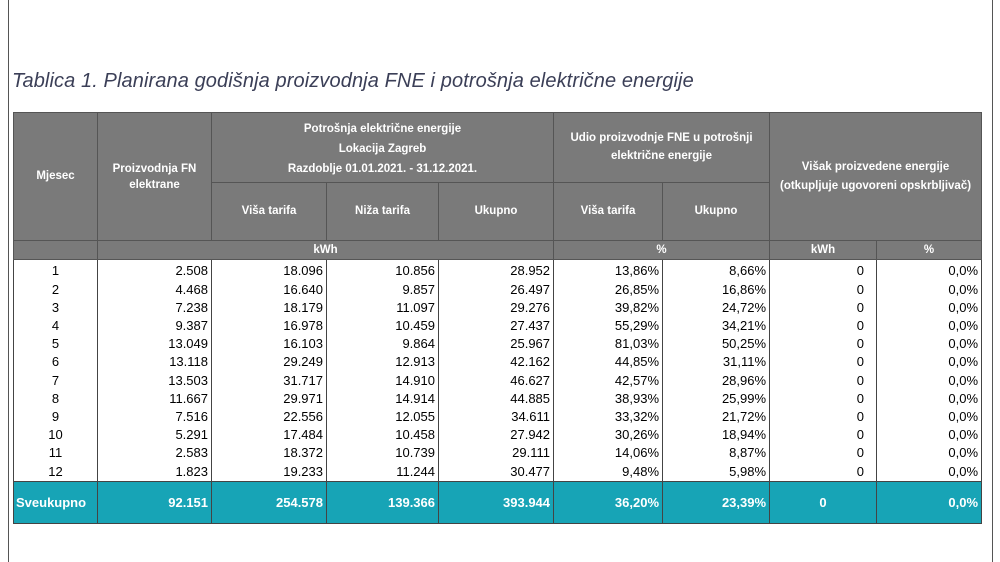 Image resolution: width=1000 pixels, height=562 pixels. What do you see at coordinates (716, 344) in the screenshot?
I see `cell-share-total: 50,25%` at bounding box center [716, 344].